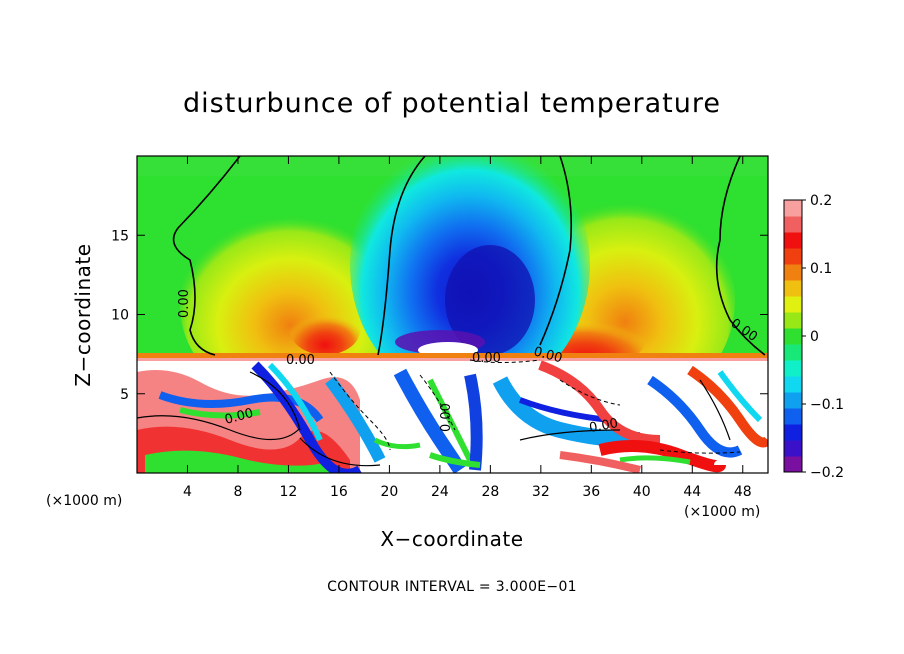  Describe the element at coordinates (83, 314) in the screenshot. I see `y-axis-title: Z−coordinate` at that location.